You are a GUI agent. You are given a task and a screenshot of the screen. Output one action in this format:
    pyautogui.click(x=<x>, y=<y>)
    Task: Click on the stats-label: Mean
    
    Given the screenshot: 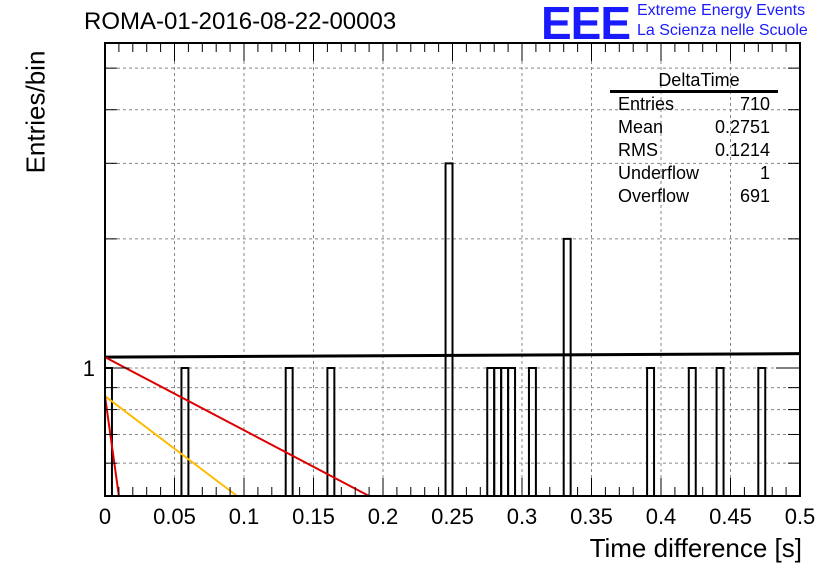 What is the action you would take?
    pyautogui.click(x=641, y=127)
    